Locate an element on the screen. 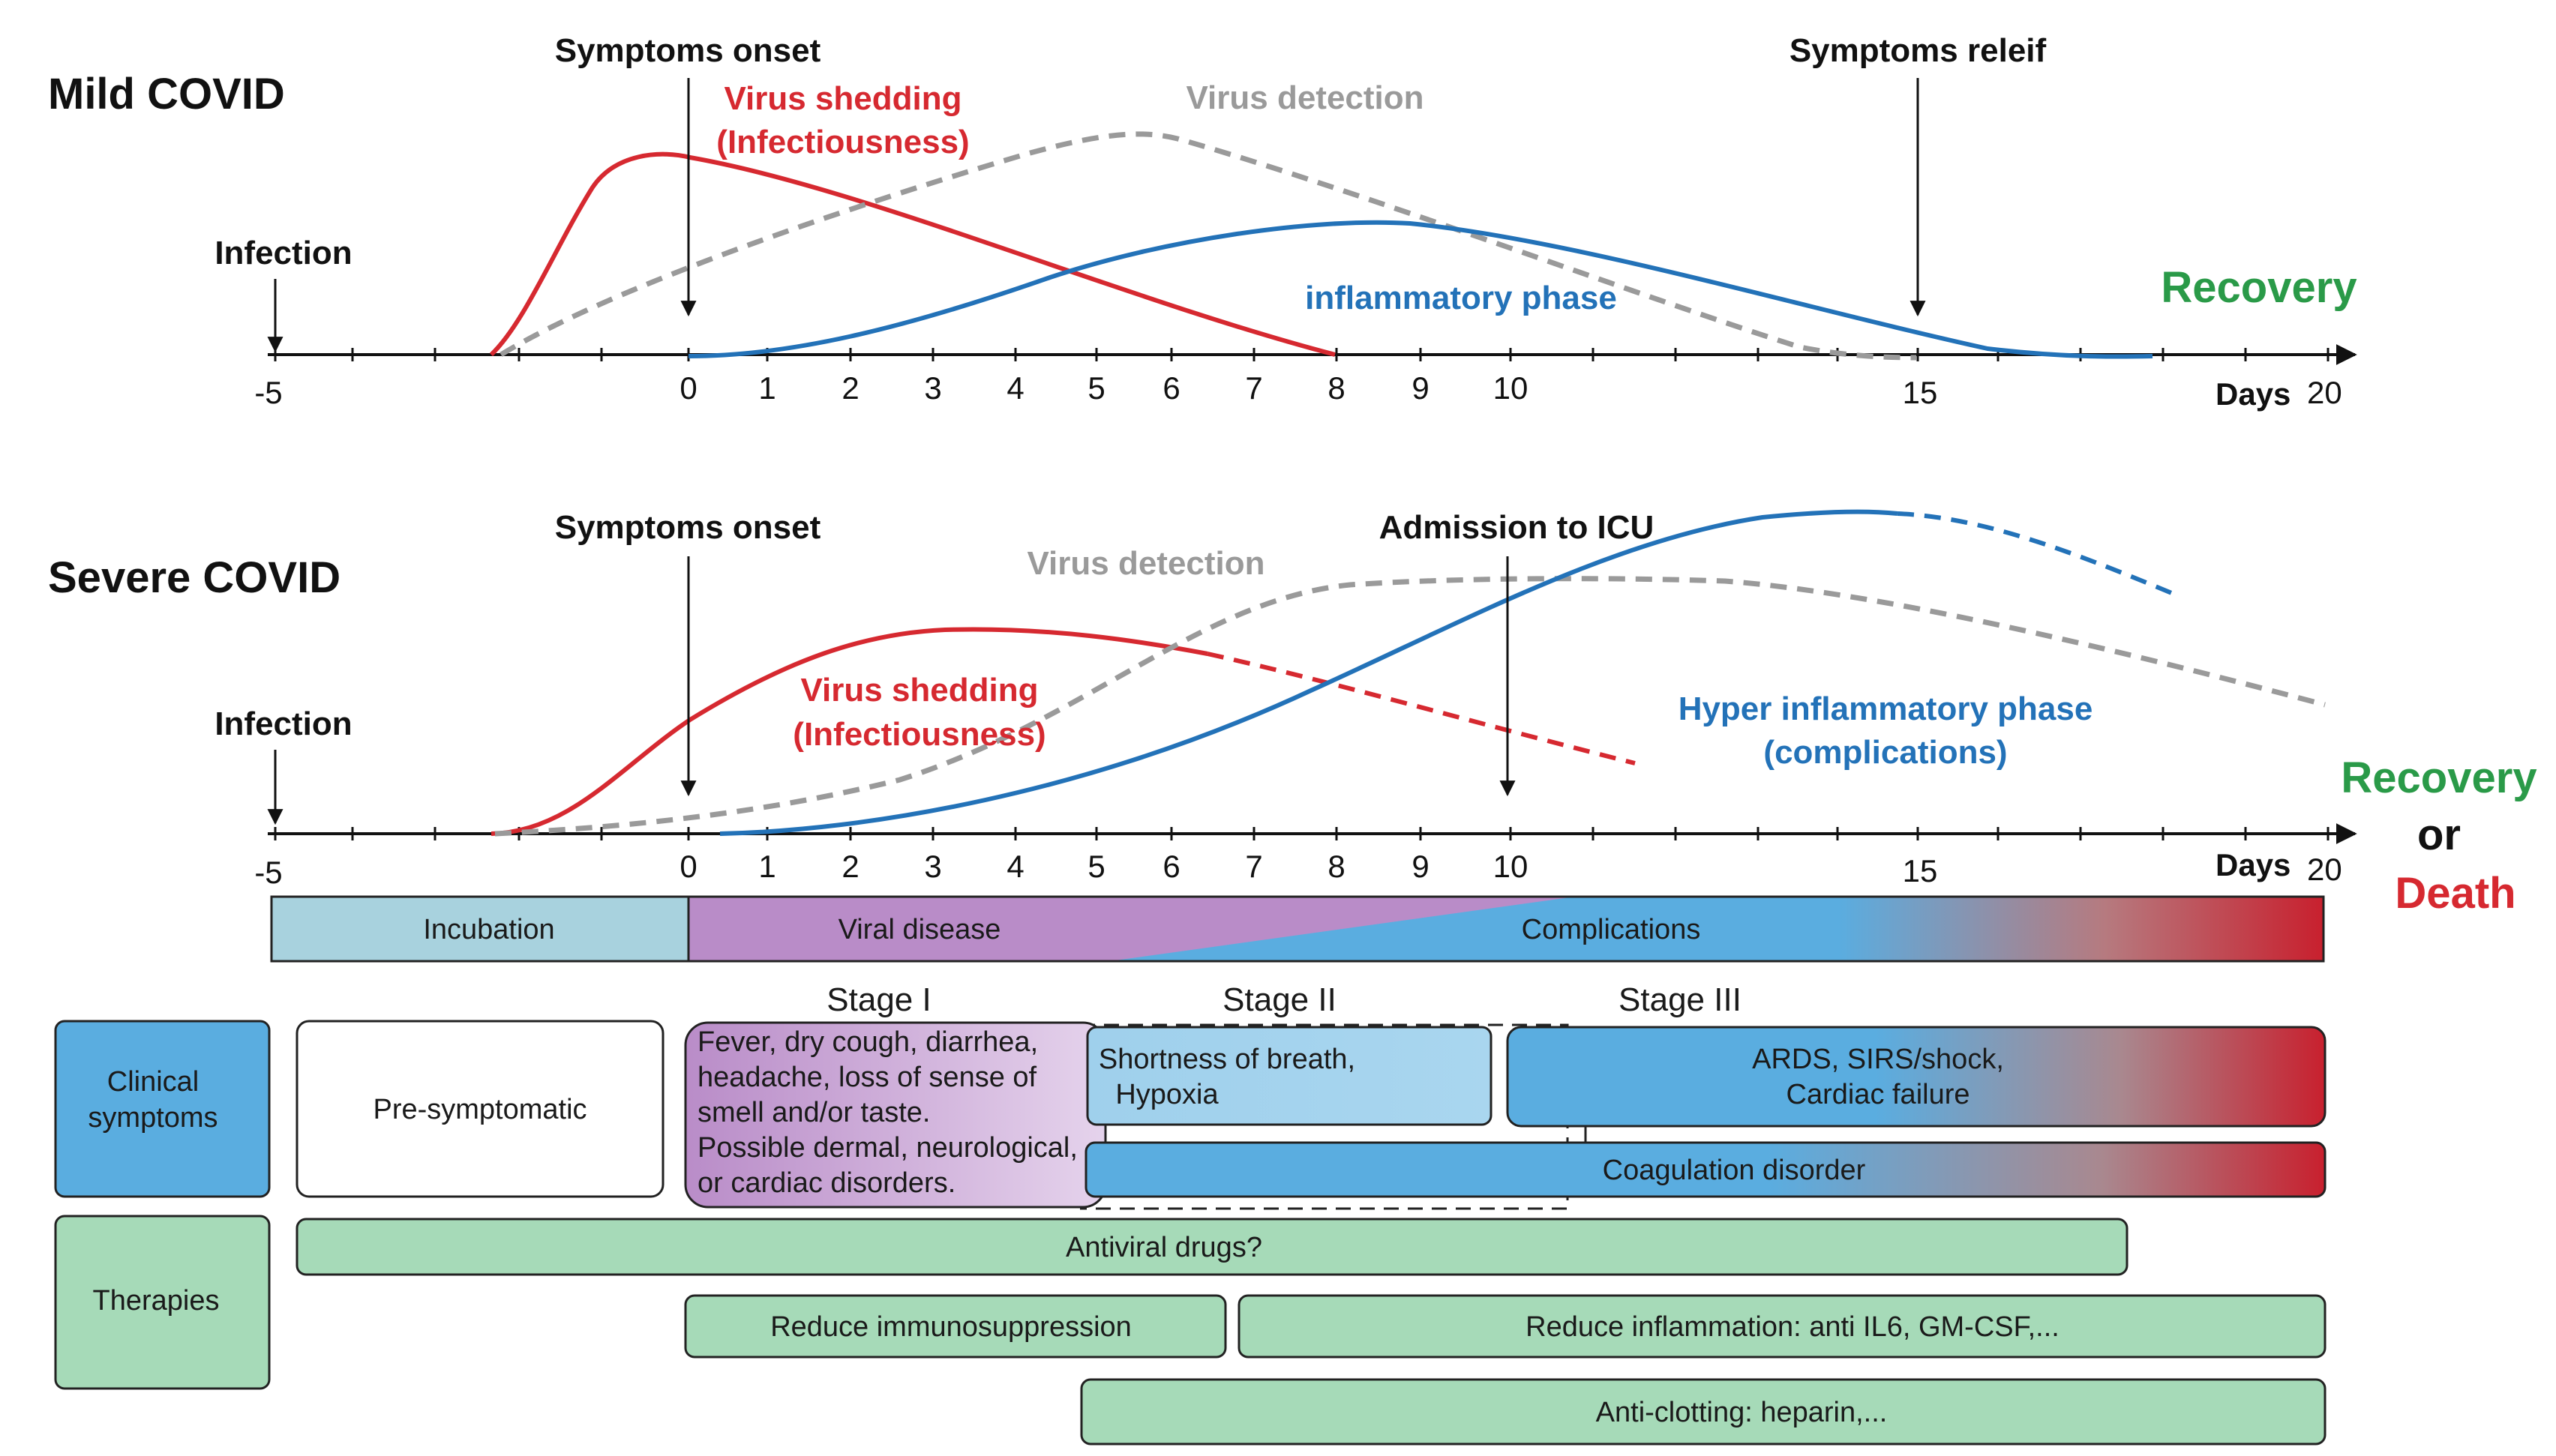 This screenshot has width=2556, height=1456. stage-1-line-5: or cardiac disorders. is located at coordinates (827, 1183).